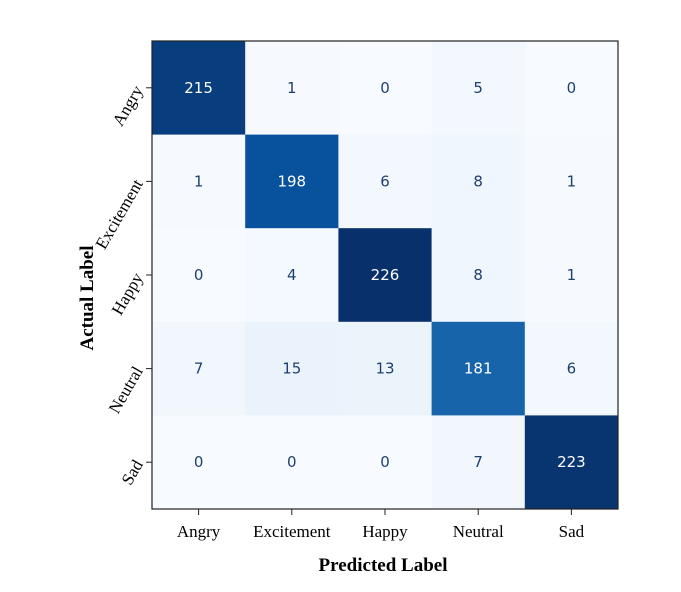 This screenshot has height=592, width=681. What do you see at coordinates (128, 106) in the screenshot?
I see `y-tick-label: Angry` at bounding box center [128, 106].